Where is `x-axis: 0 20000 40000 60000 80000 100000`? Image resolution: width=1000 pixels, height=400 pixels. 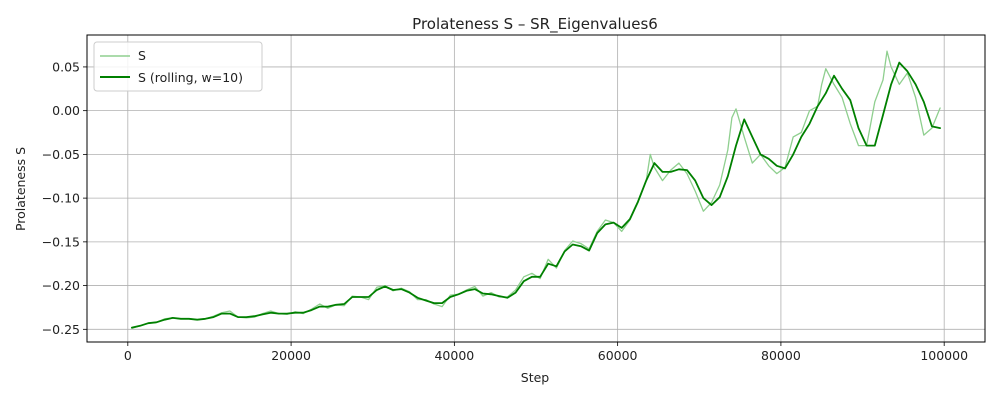
x-axis: 0 20000 40000 60000 80000 100000 is located at coordinates (546, 352).